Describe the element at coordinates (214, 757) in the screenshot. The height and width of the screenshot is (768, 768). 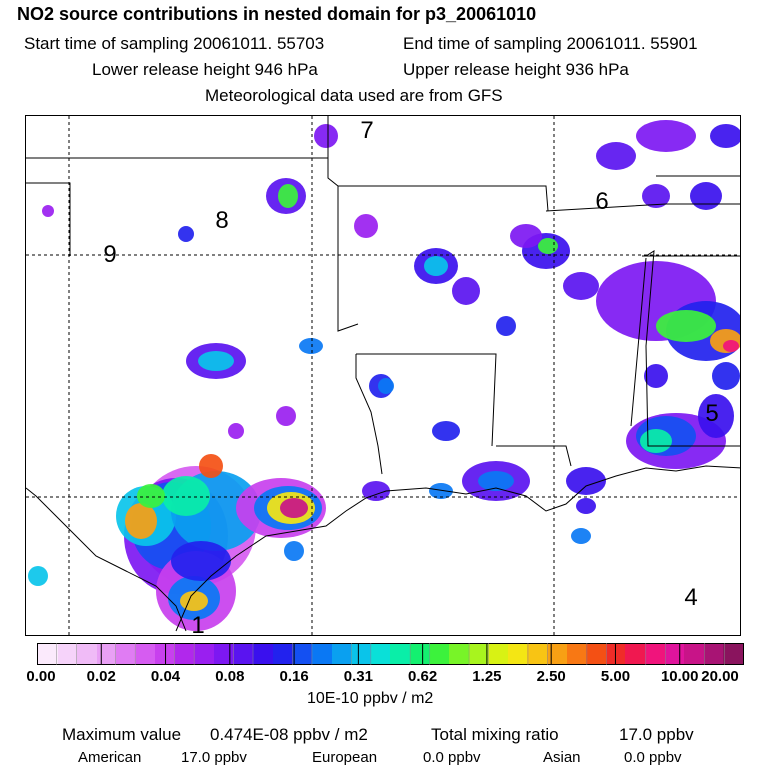
I see `american-value: 17.0 ppbv` at that location.